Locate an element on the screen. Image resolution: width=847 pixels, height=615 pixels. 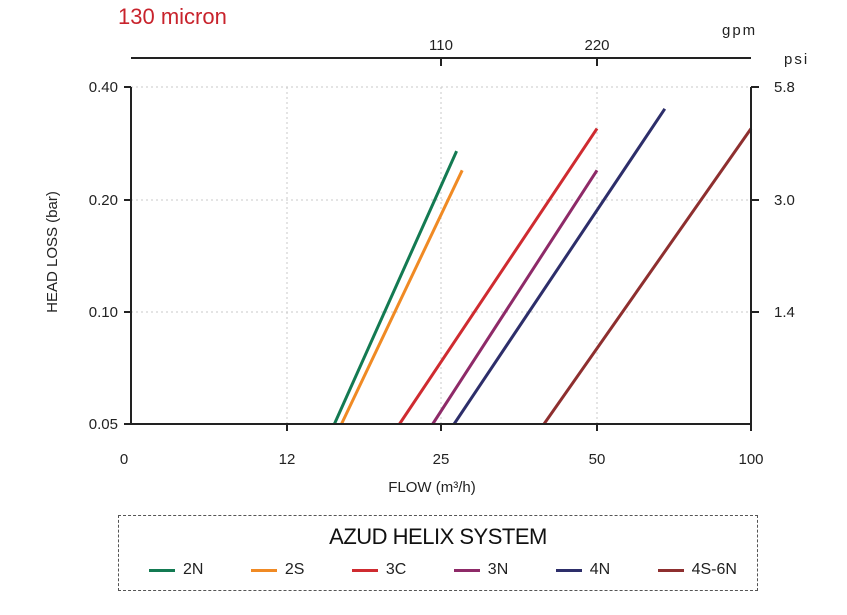
legend-item-2s: 2S is located at coordinates (277, 570).